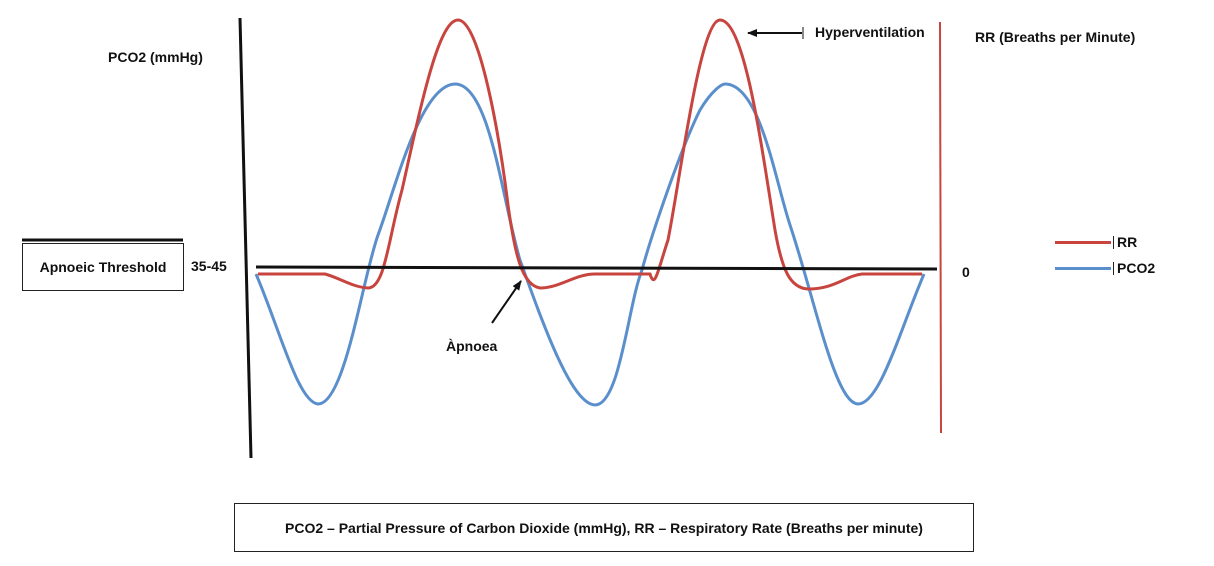 The image size is (1214, 566). I want to click on apnoea-label: Àpnoea, so click(472, 346).